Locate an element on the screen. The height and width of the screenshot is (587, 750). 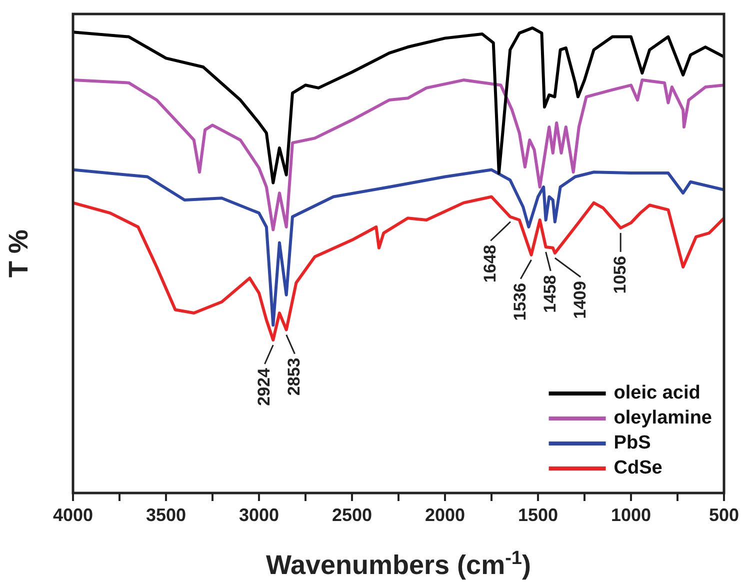
x-tick-label: 1500 is located at coordinates (538, 514).